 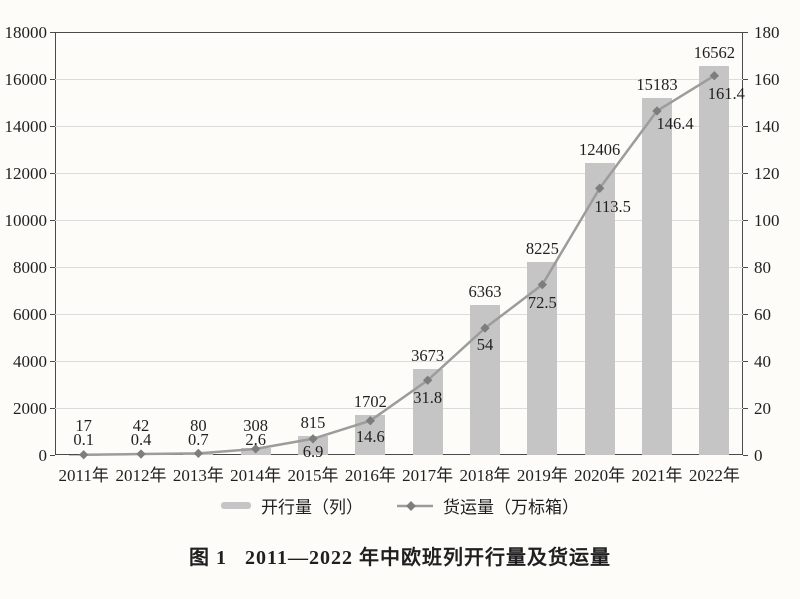 I want to click on left-axis-tick-label: 14000, so click(x=26, y=126).